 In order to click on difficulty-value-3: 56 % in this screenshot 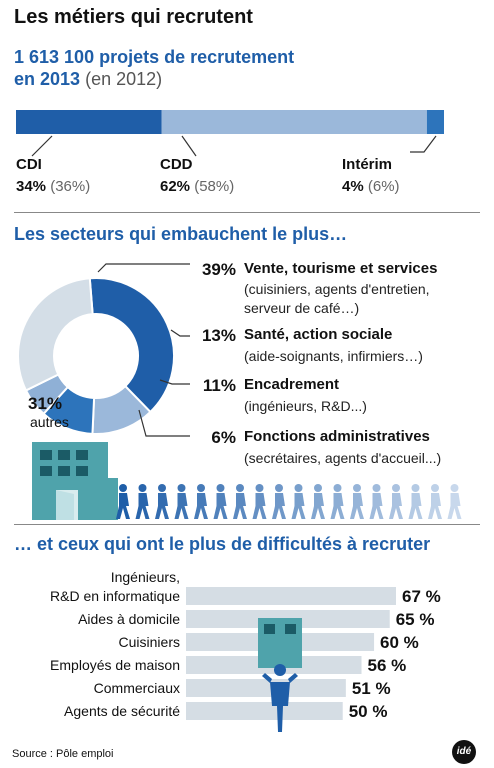, I will do `click(387, 665)`.